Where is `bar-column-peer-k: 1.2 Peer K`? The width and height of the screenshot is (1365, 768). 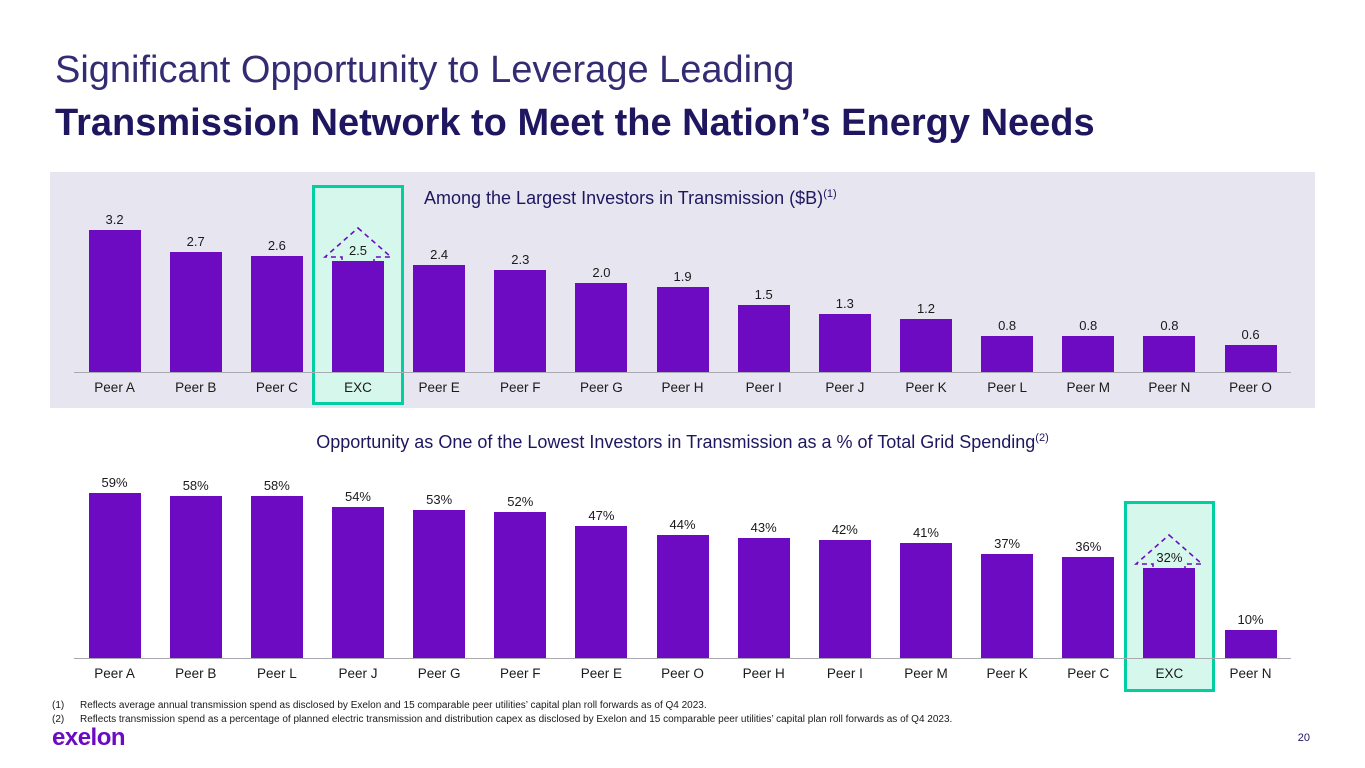
bar-column-peer-k: 1.2 Peer K is located at coordinates (926, 295).